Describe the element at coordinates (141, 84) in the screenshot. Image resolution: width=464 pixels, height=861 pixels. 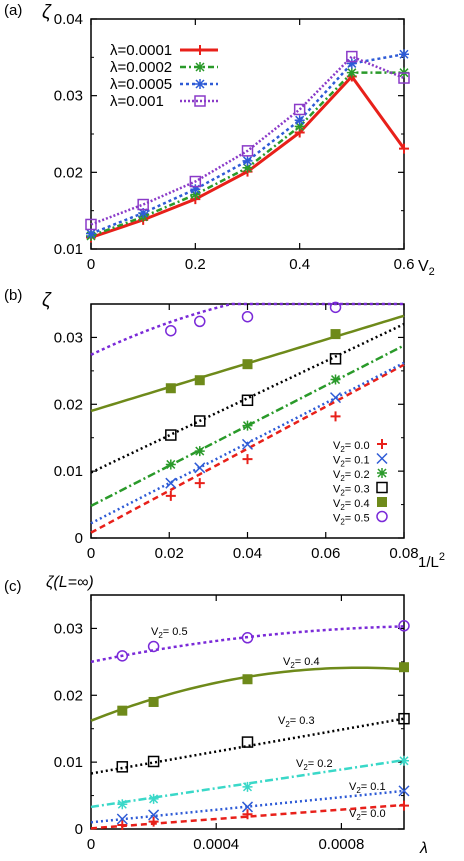
I see `legend-label: λ=0.0005` at that location.